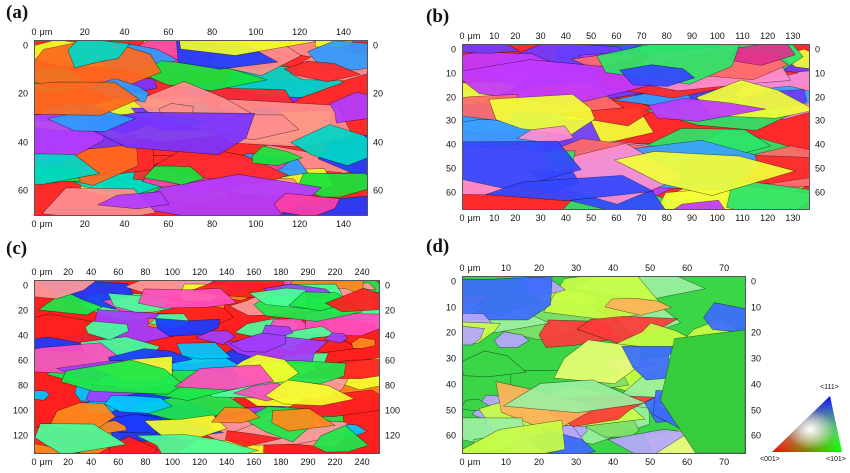  What do you see at coordinates (451, 73) in the screenshot?
I see `y-tick-label: 10` at bounding box center [451, 73].